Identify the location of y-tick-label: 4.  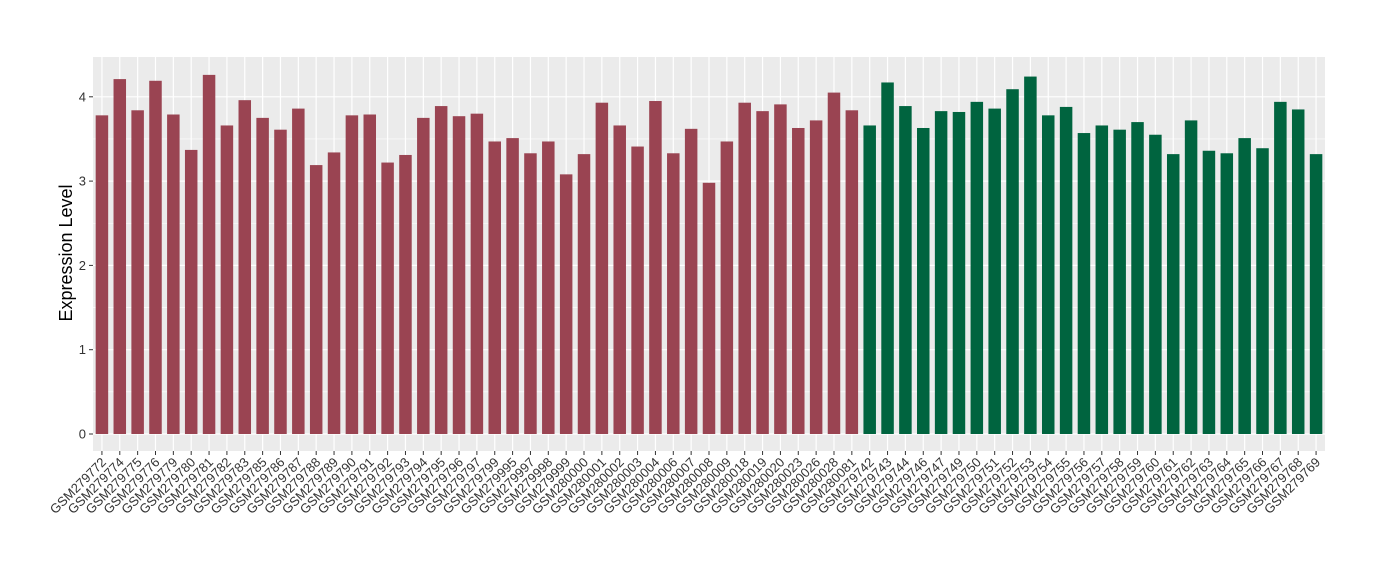
(82, 96).